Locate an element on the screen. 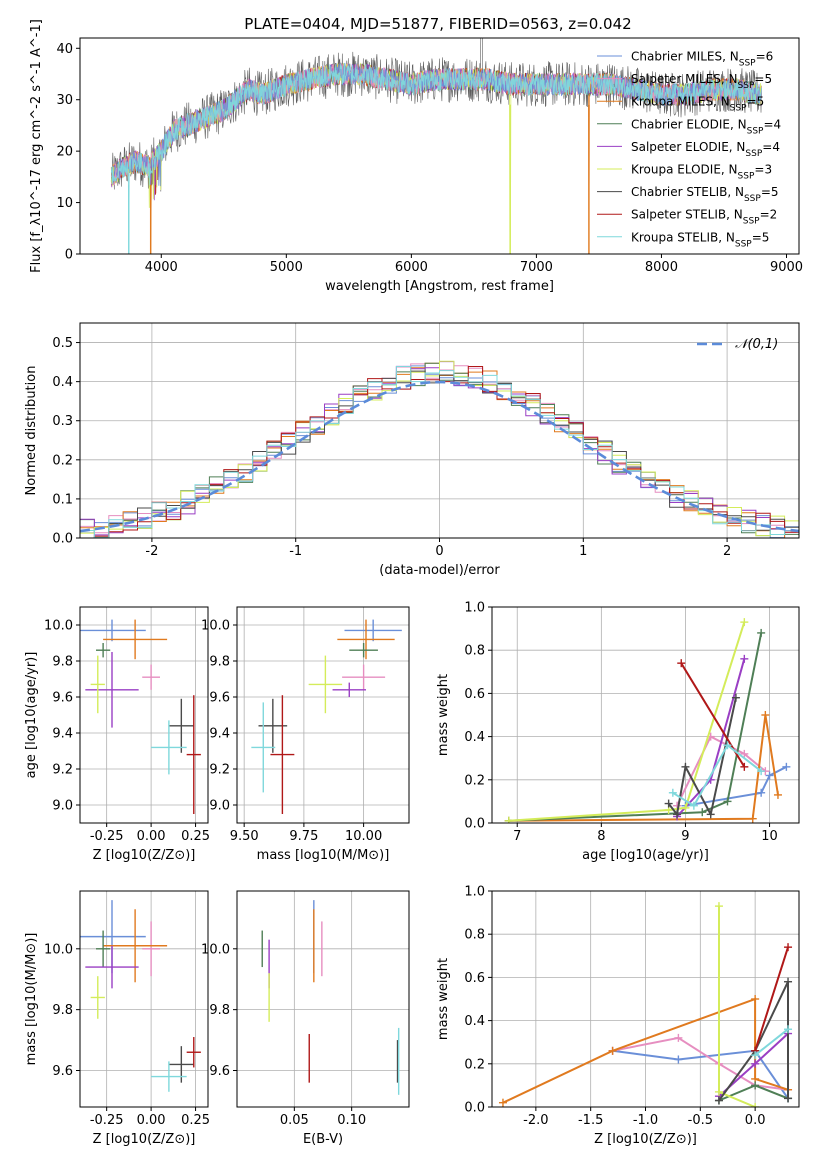 Image resolution: width=819 pixels, height=1170 pixels. y-tick-label: 10 is located at coordinates (64, 203).